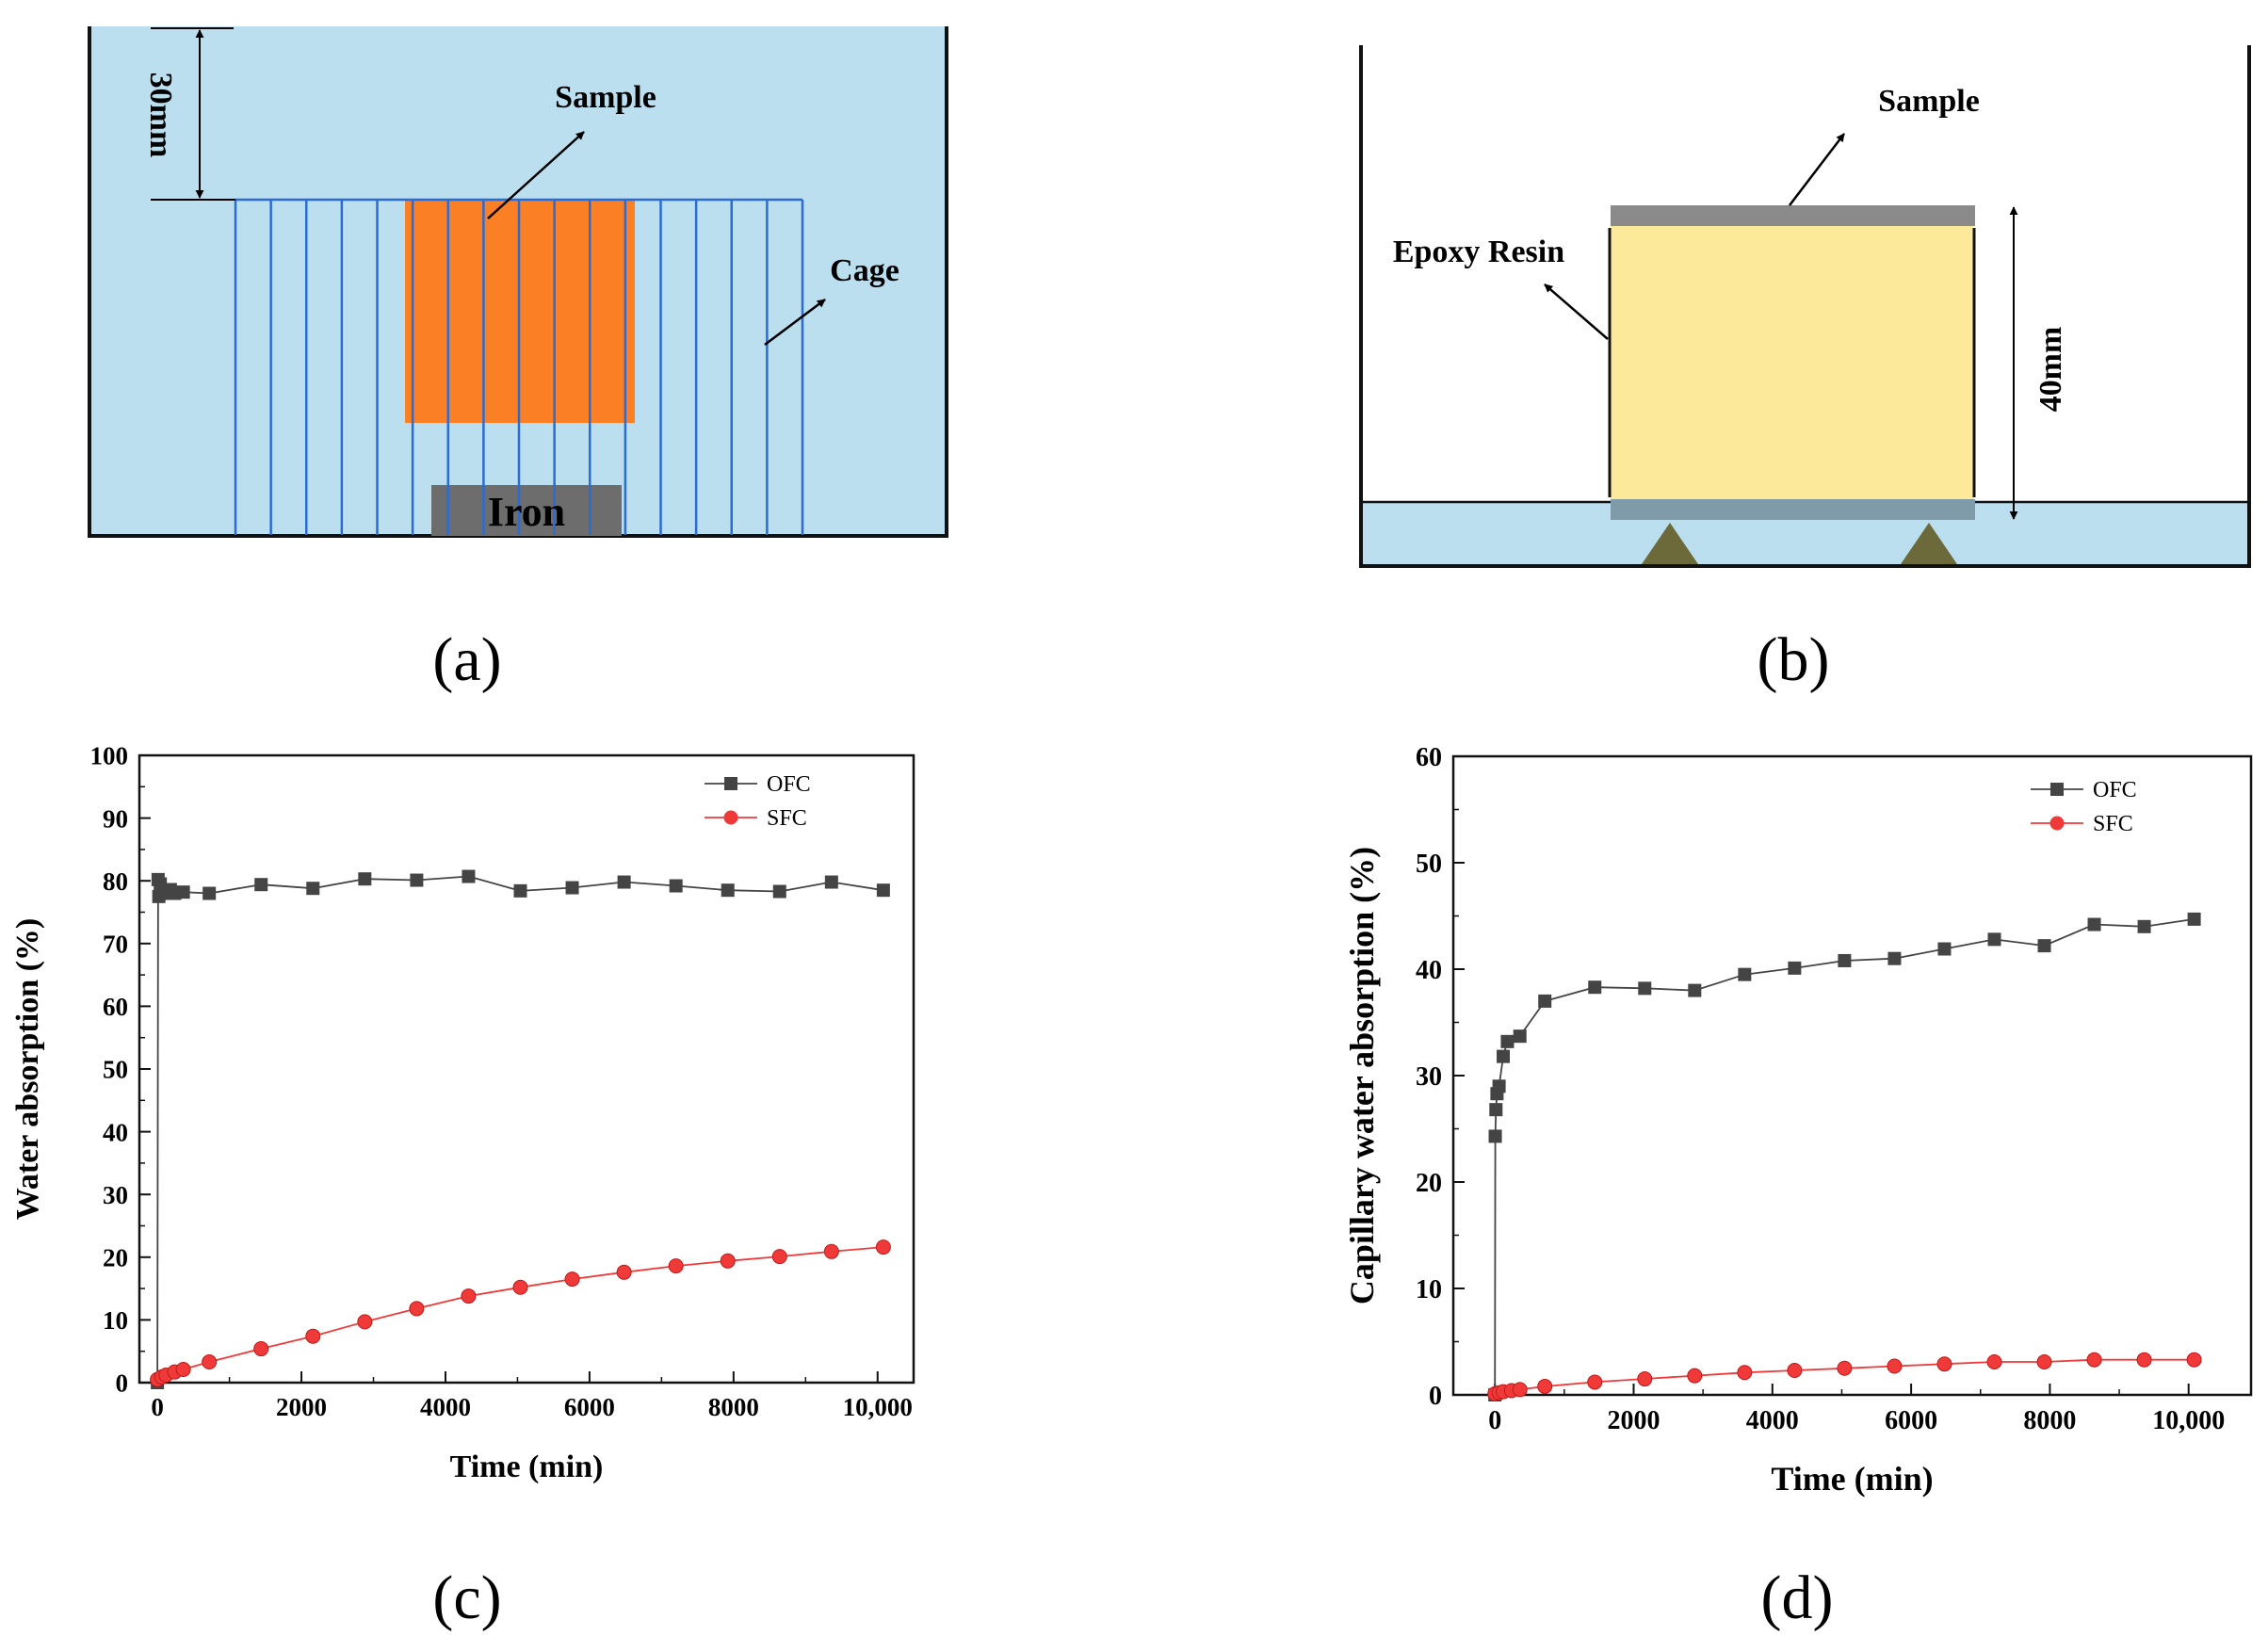  I want to click on chart-d-ytick-label: 20, so click(1429, 1183).